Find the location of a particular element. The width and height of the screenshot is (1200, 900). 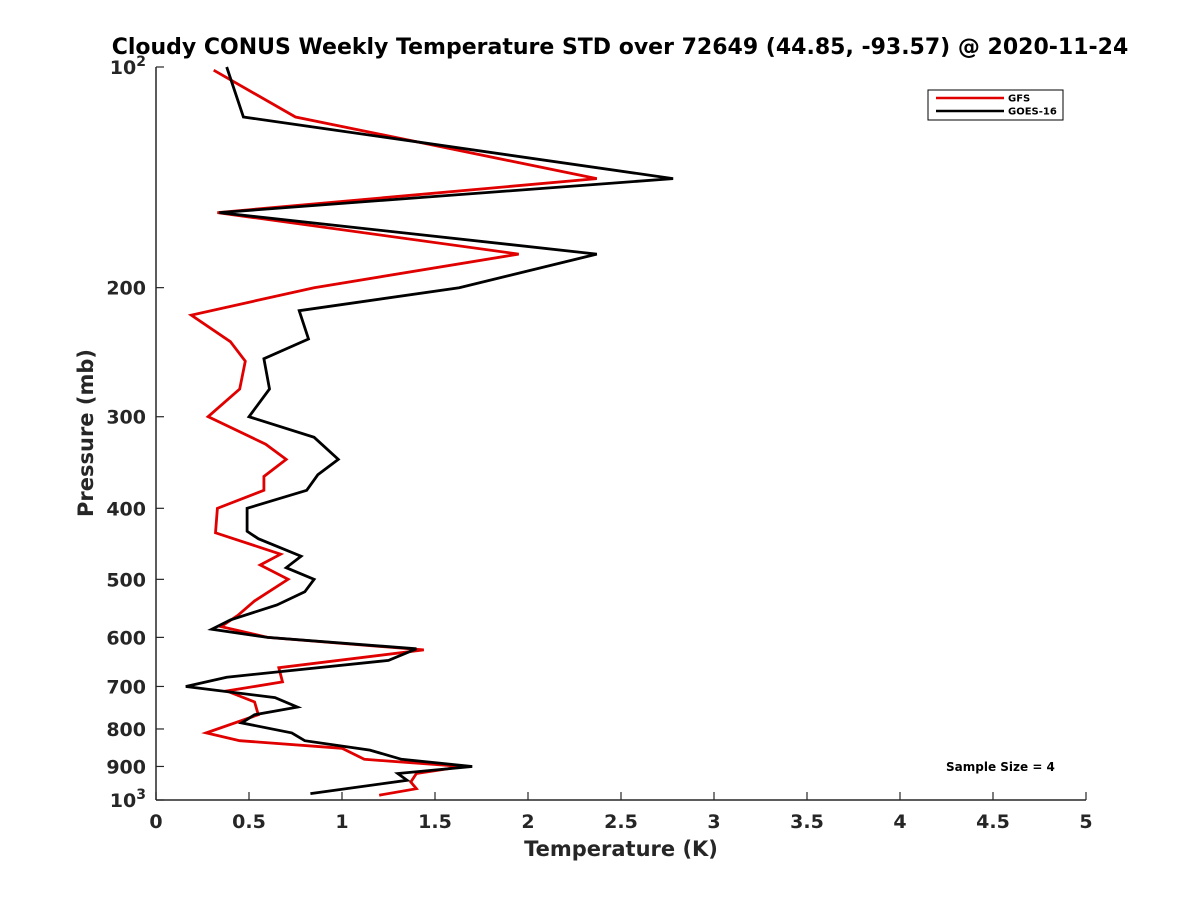

y-axis-ticks: 10² 200 300 400 500 600 700 800 900 10³ is located at coordinates (135, 433).